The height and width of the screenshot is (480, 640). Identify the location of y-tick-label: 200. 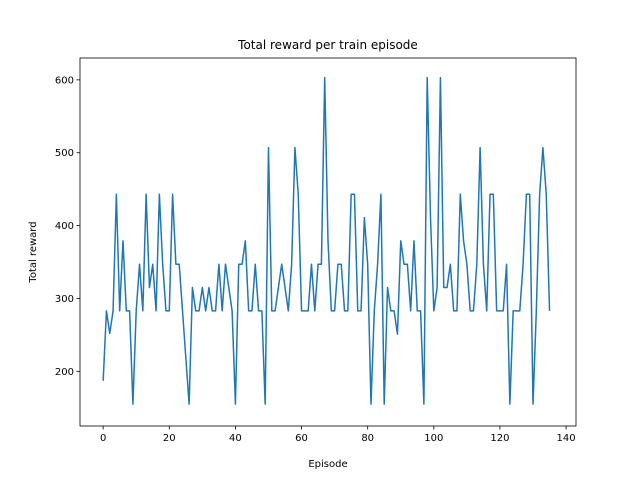
(64, 372).